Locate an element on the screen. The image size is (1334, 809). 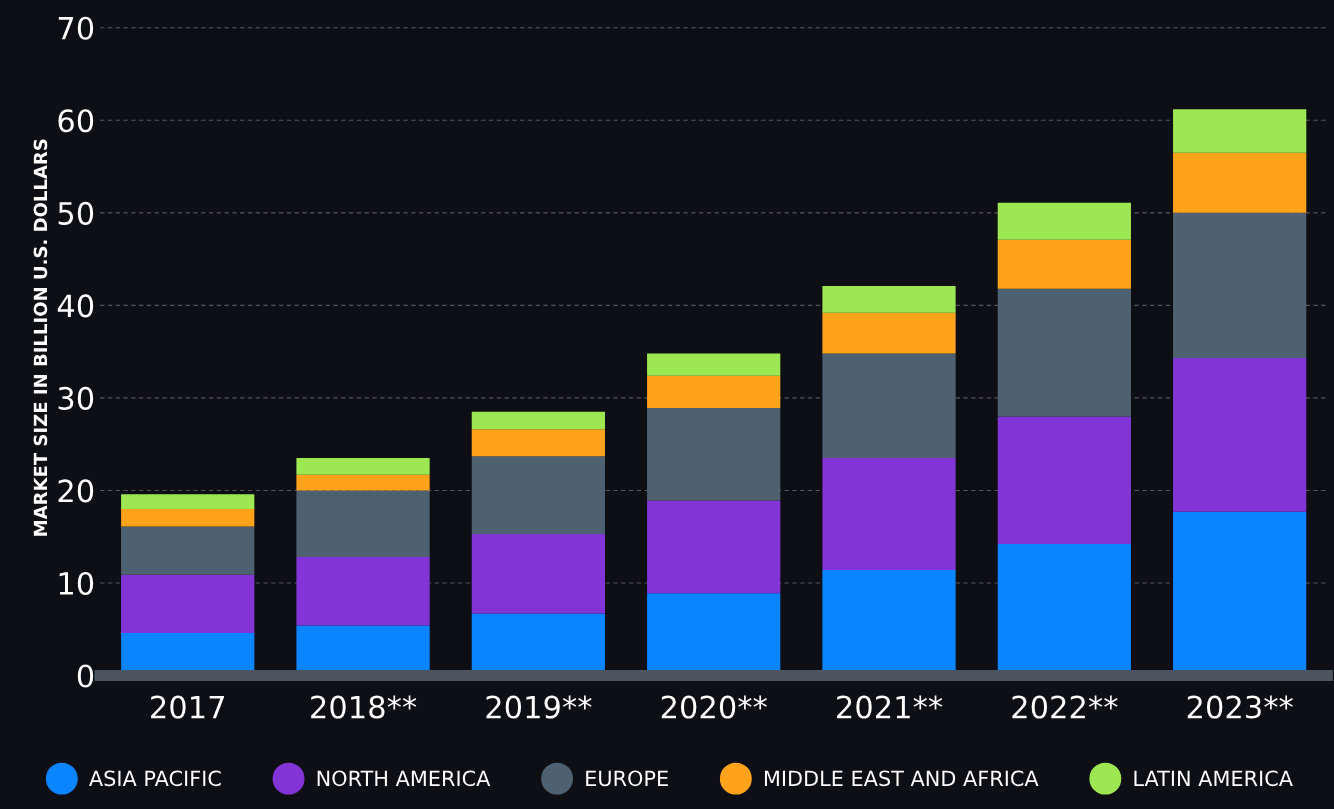
y-tick-label: 50 is located at coordinates (76, 213).